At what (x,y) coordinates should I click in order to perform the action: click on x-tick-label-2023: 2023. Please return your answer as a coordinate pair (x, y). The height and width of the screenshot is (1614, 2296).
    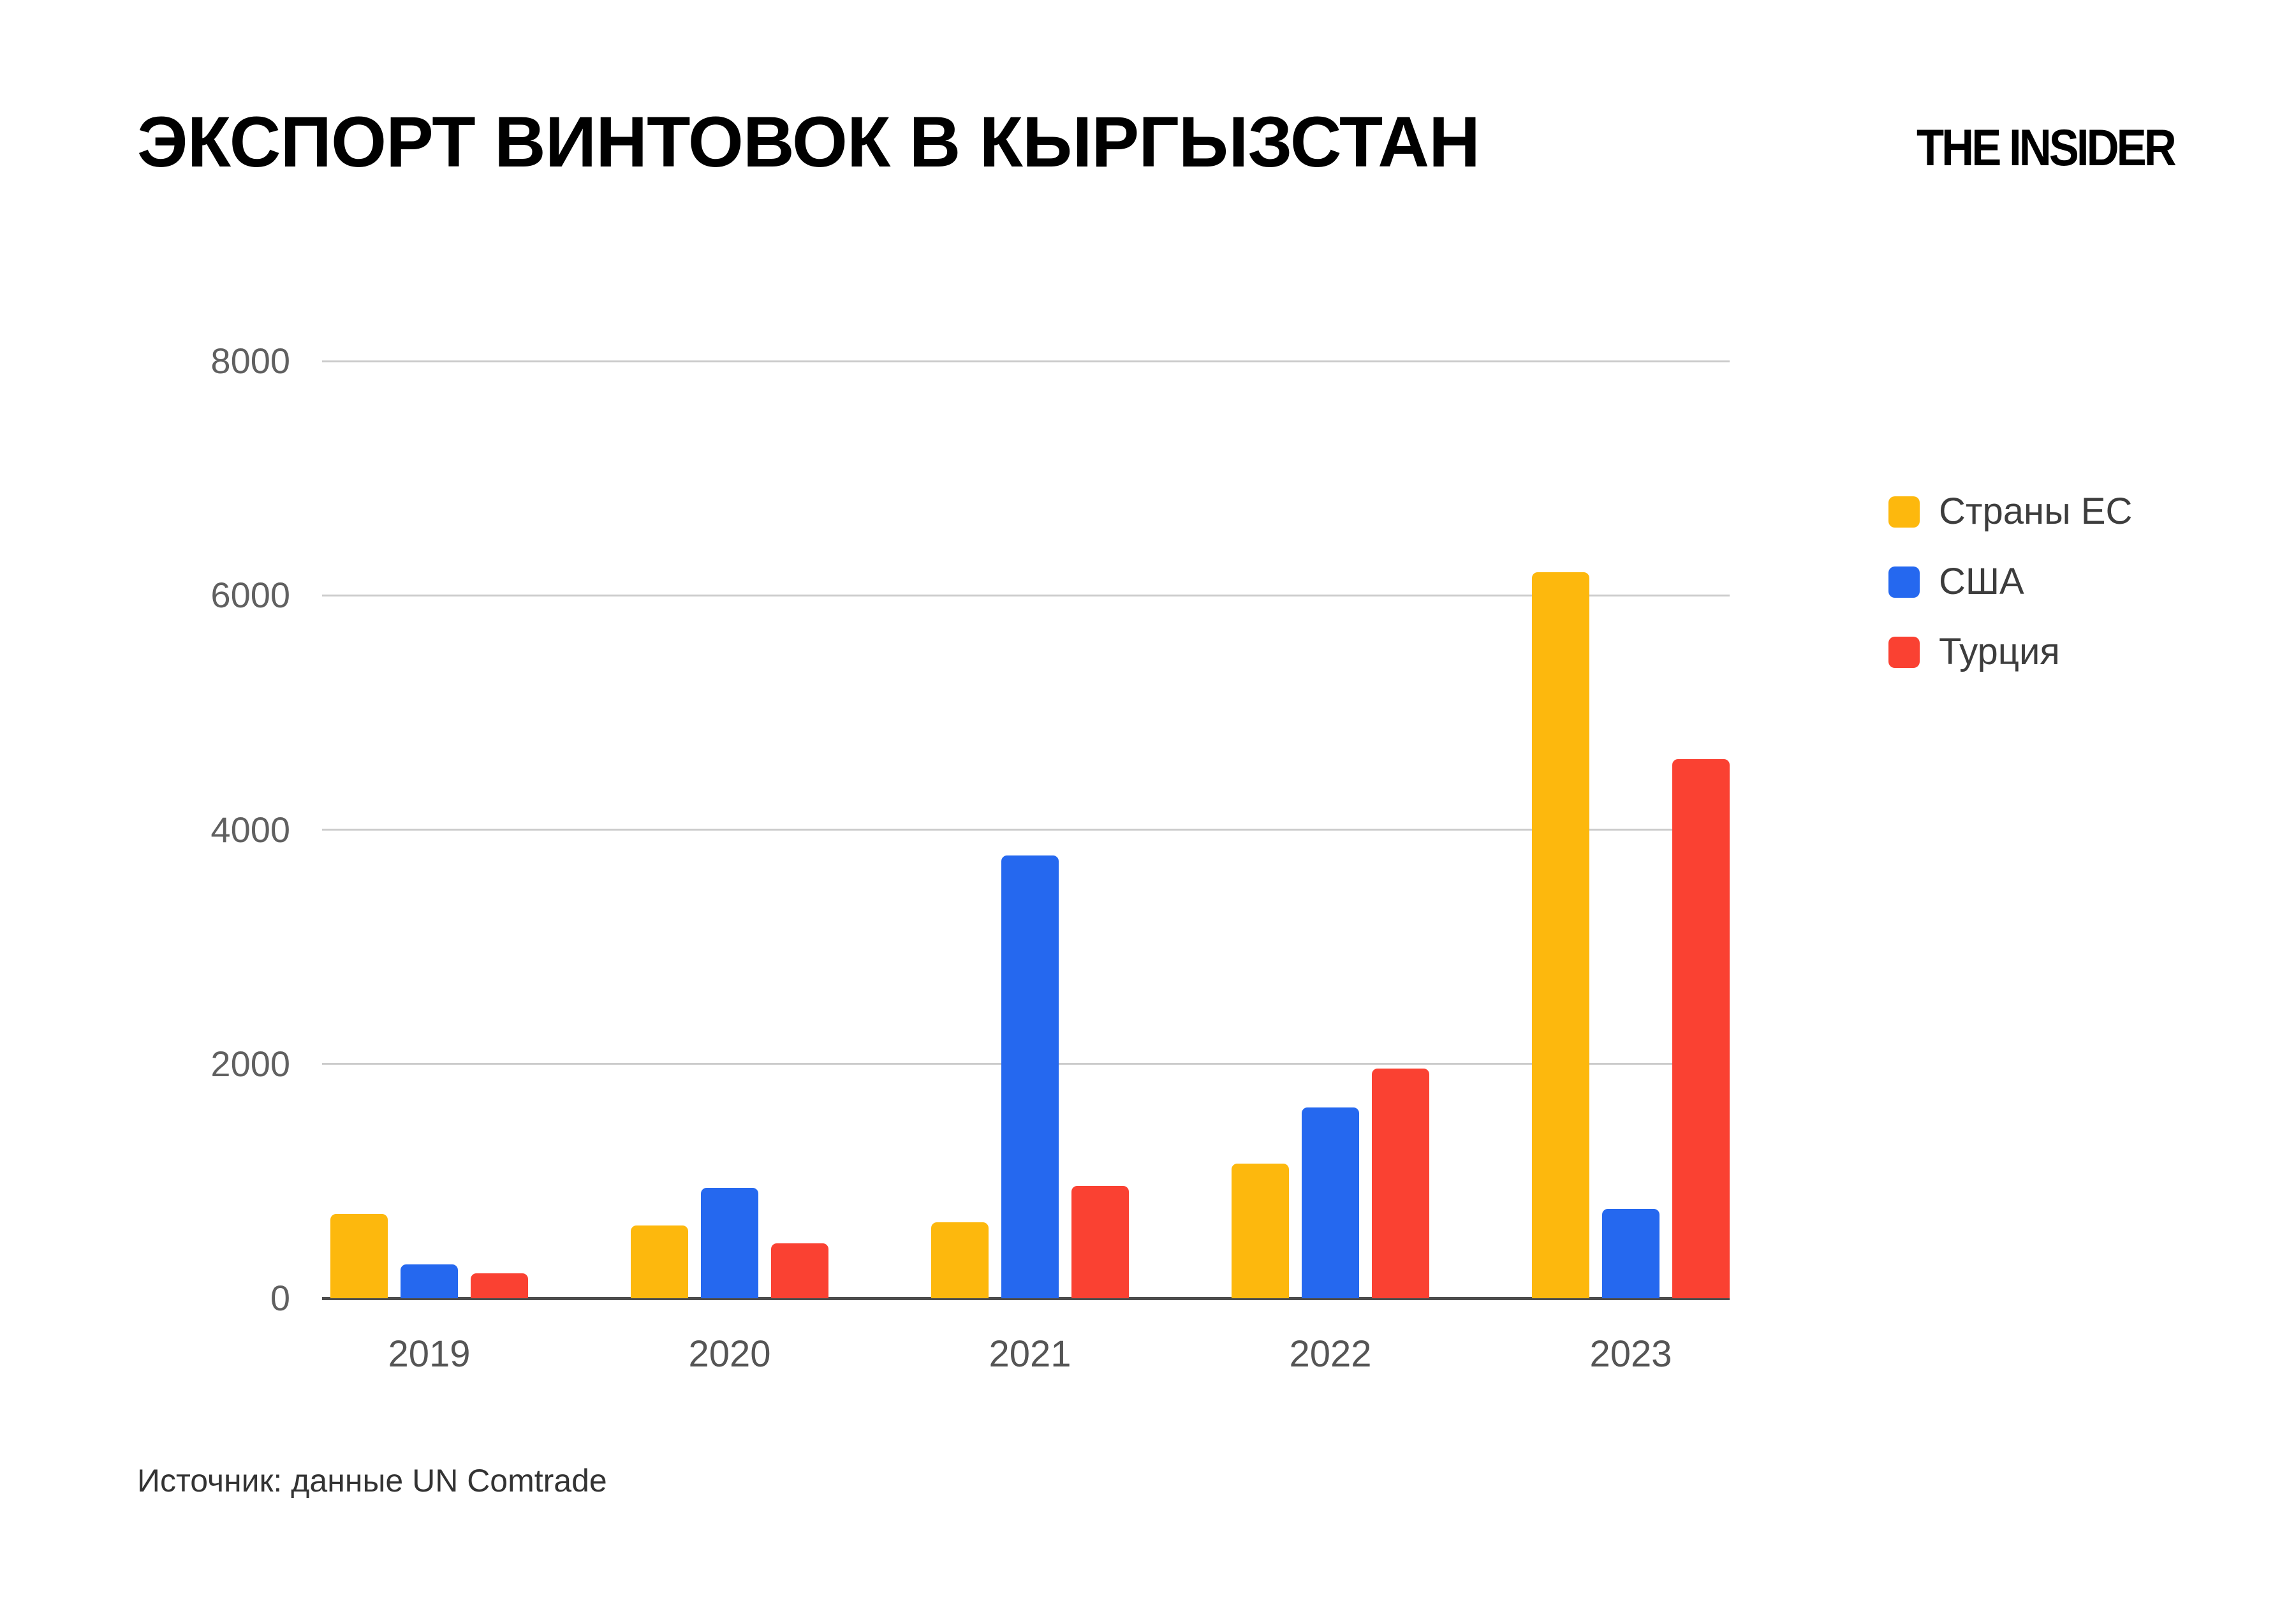
    Looking at the image, I should click on (1630, 1354).